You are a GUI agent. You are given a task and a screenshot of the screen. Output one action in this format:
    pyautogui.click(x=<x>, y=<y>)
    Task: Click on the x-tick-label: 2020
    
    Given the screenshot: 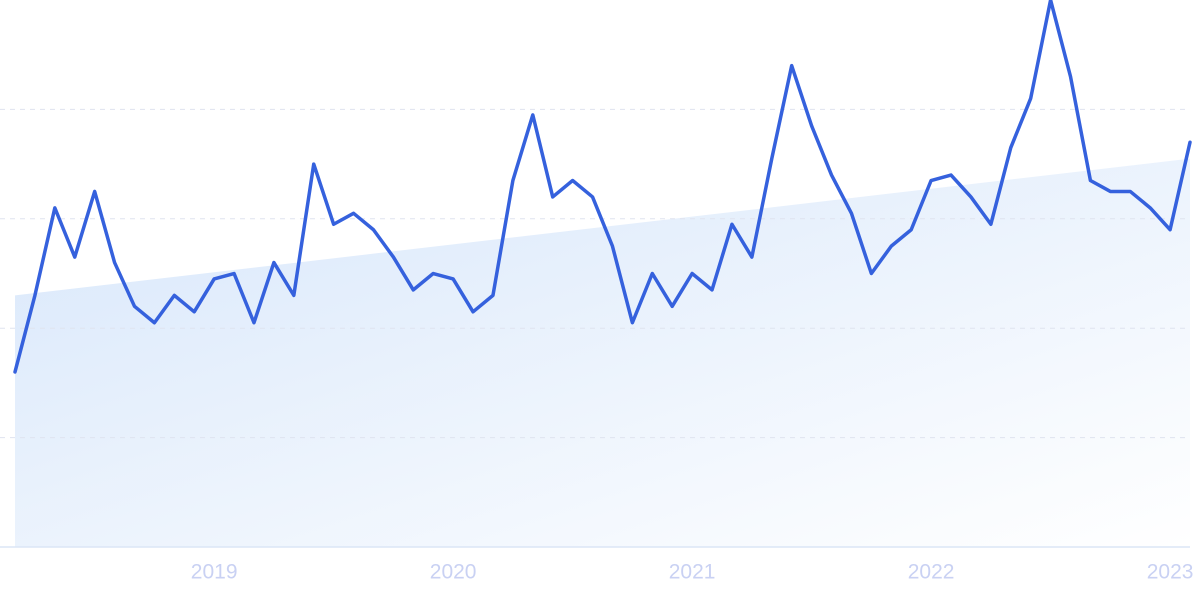 What is the action you would take?
    pyautogui.click(x=453, y=572)
    